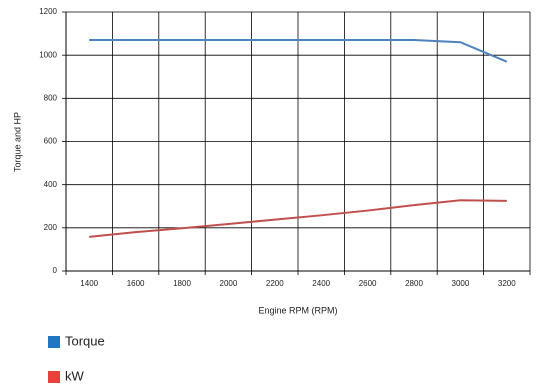  What do you see at coordinates (297, 310) in the screenshot?
I see `x-axis-title: Engine RPM (RPM)` at bounding box center [297, 310].